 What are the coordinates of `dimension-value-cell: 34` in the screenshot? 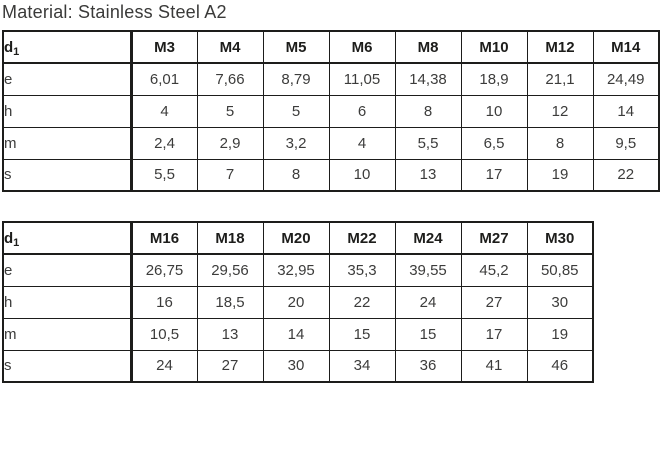 It's located at (362, 366).